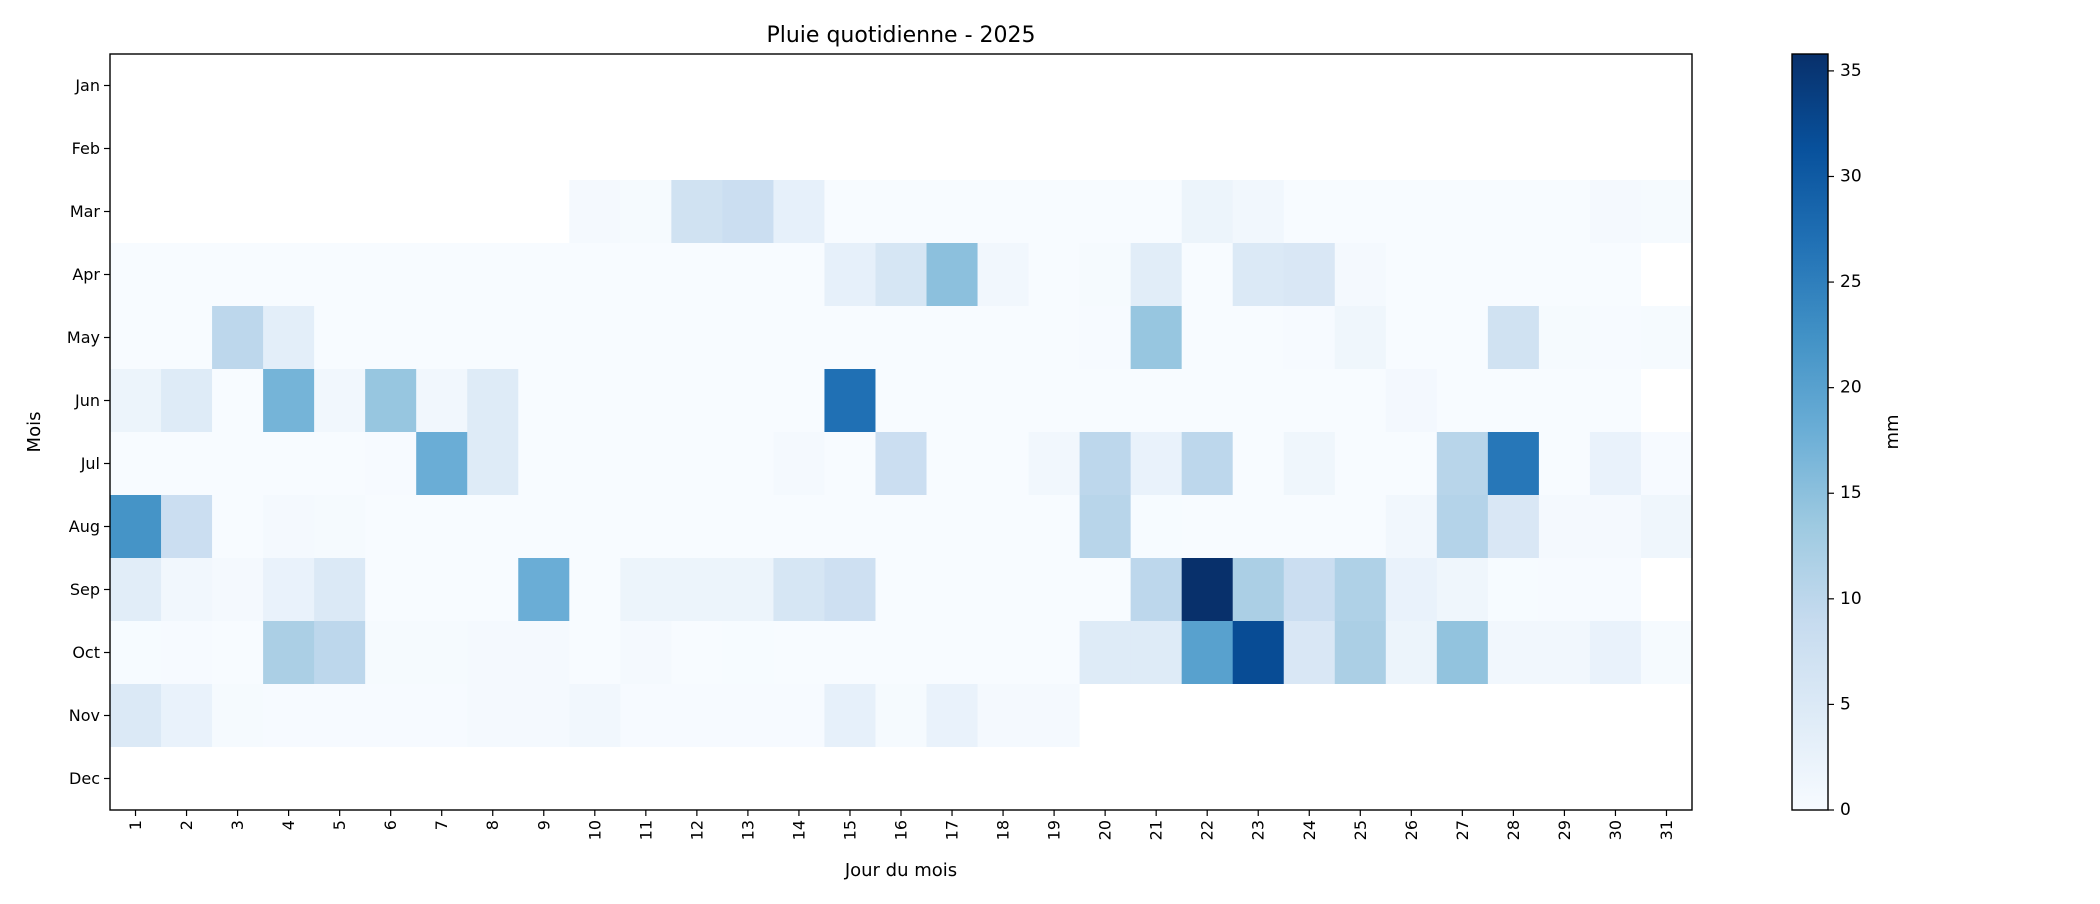 The image size is (2100, 904). What do you see at coordinates (88, 432) in the screenshot?
I see `y-axis-ticks: Jan Feb Mar Apr May Jun Jul Aug Sep Oct Nov Dec` at bounding box center [88, 432].